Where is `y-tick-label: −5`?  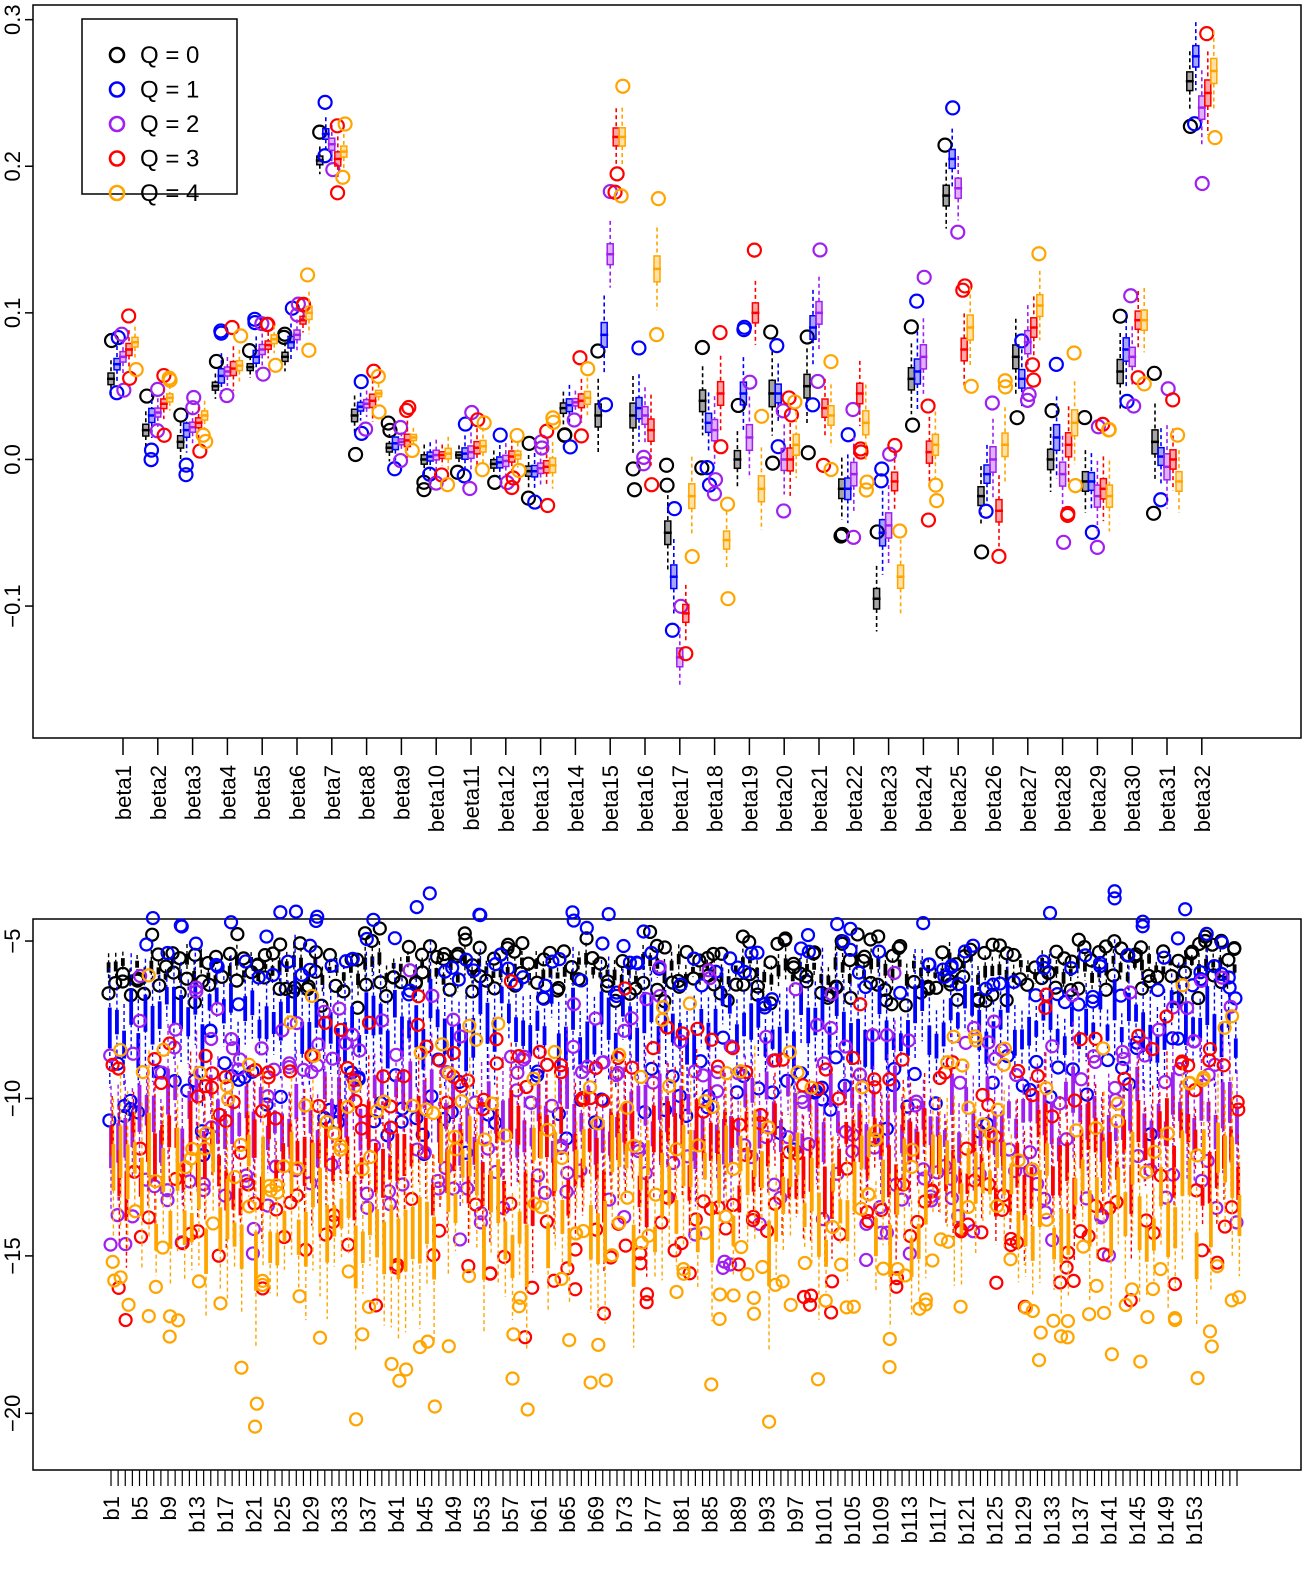 y-tick-label: −5 is located at coordinates (12, 940).